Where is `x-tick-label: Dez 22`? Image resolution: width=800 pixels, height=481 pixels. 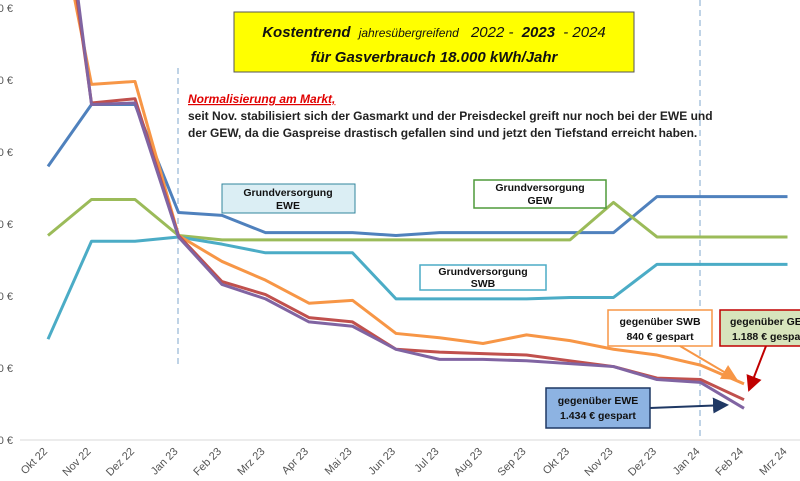 x-tick-label: Dez 22 is located at coordinates (120, 462).